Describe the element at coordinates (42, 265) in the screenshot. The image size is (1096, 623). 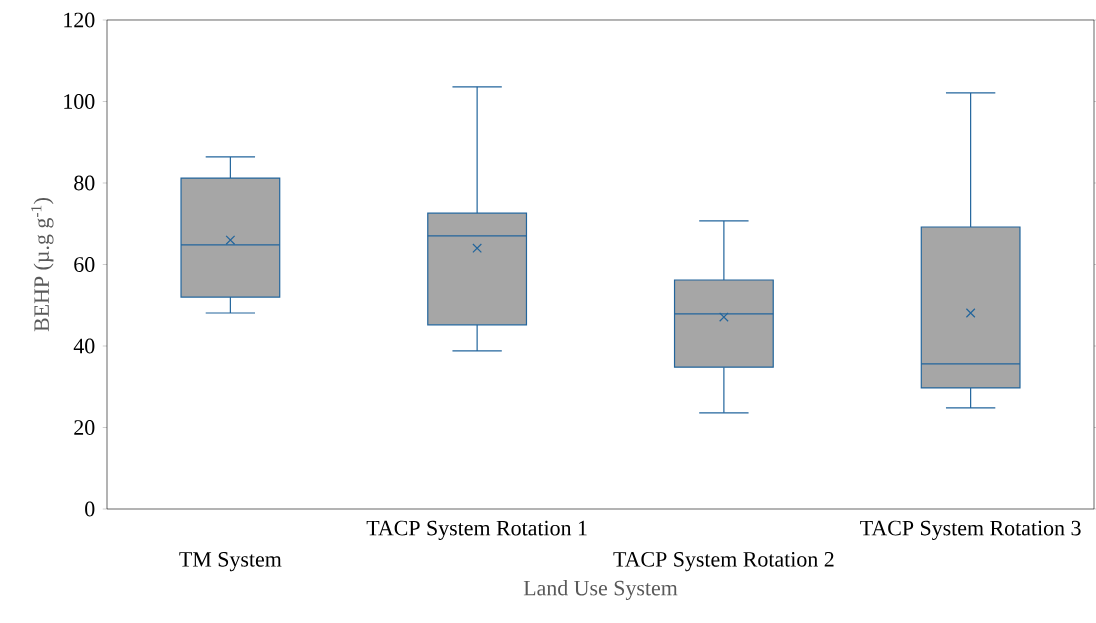
I see `y-axis-title: BEHP (µ.g g$^{-1}$)` at that location.